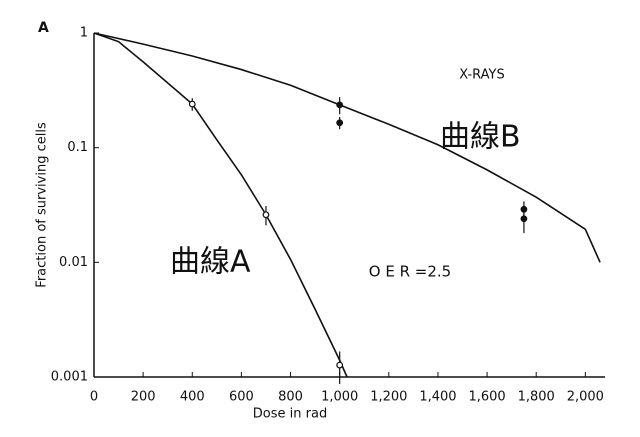 The image size is (640, 437). What do you see at coordinates (77, 147) in the screenshot?
I see `y-tick-label: 0.1` at bounding box center [77, 147].